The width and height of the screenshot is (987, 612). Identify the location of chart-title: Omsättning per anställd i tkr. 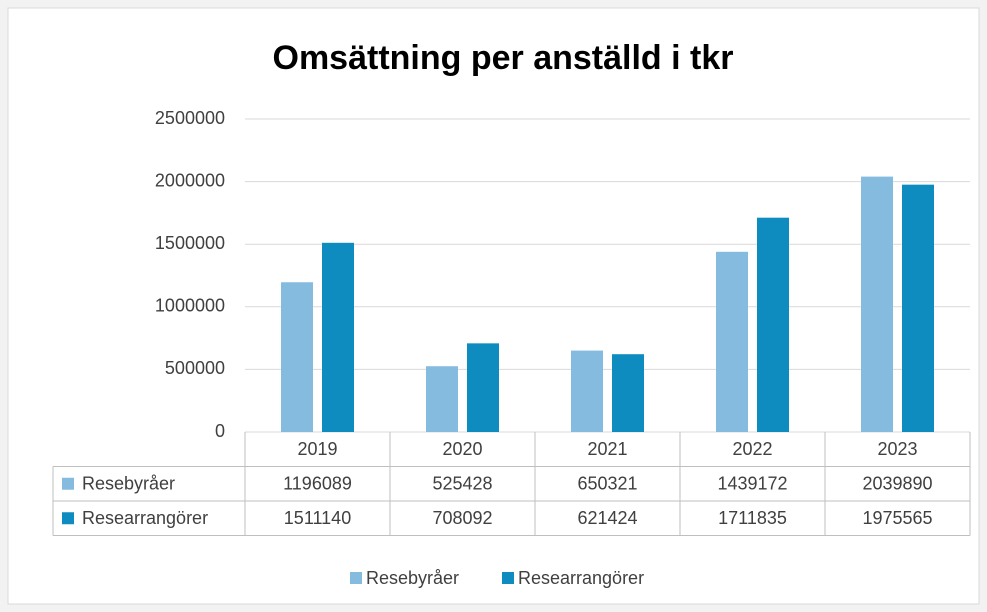
(503, 58).